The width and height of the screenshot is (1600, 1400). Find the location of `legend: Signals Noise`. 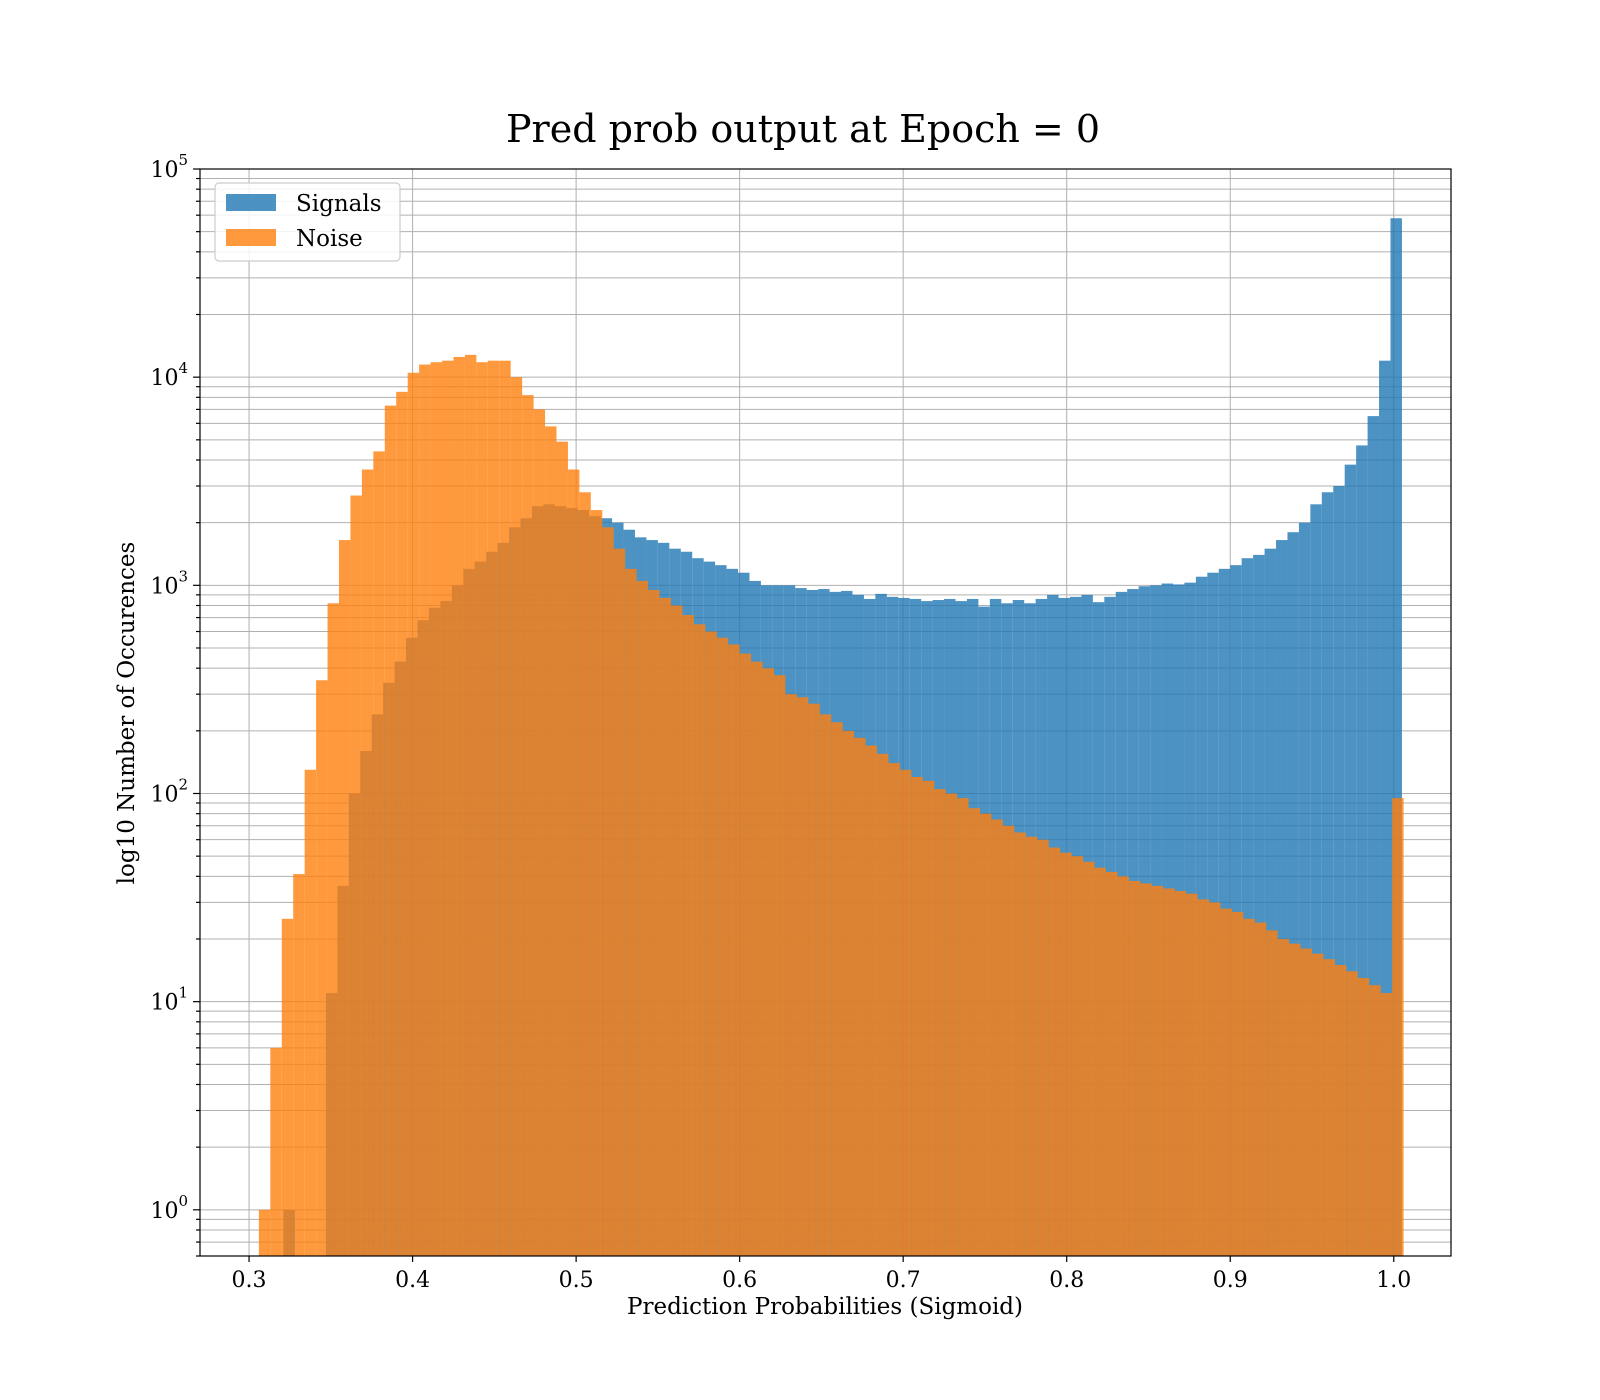

legend: Signals Noise is located at coordinates (307, 222).